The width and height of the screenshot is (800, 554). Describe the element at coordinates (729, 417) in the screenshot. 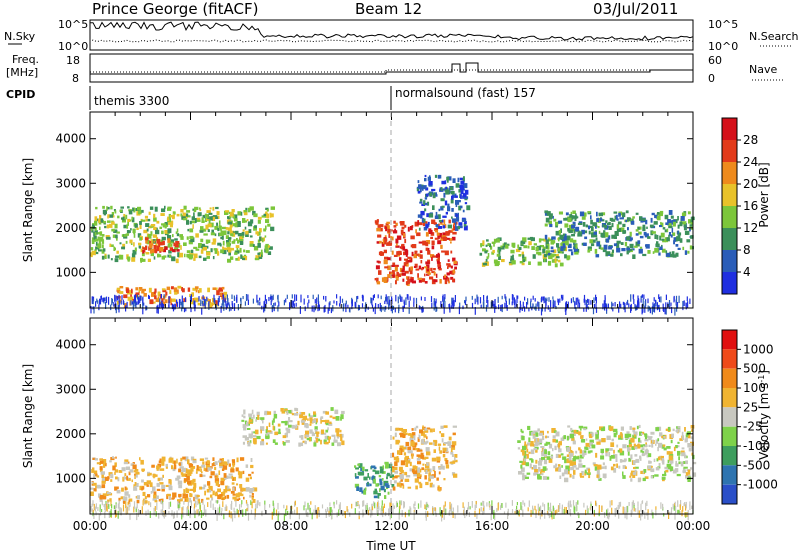

I see `colorbar-segment` at that location.